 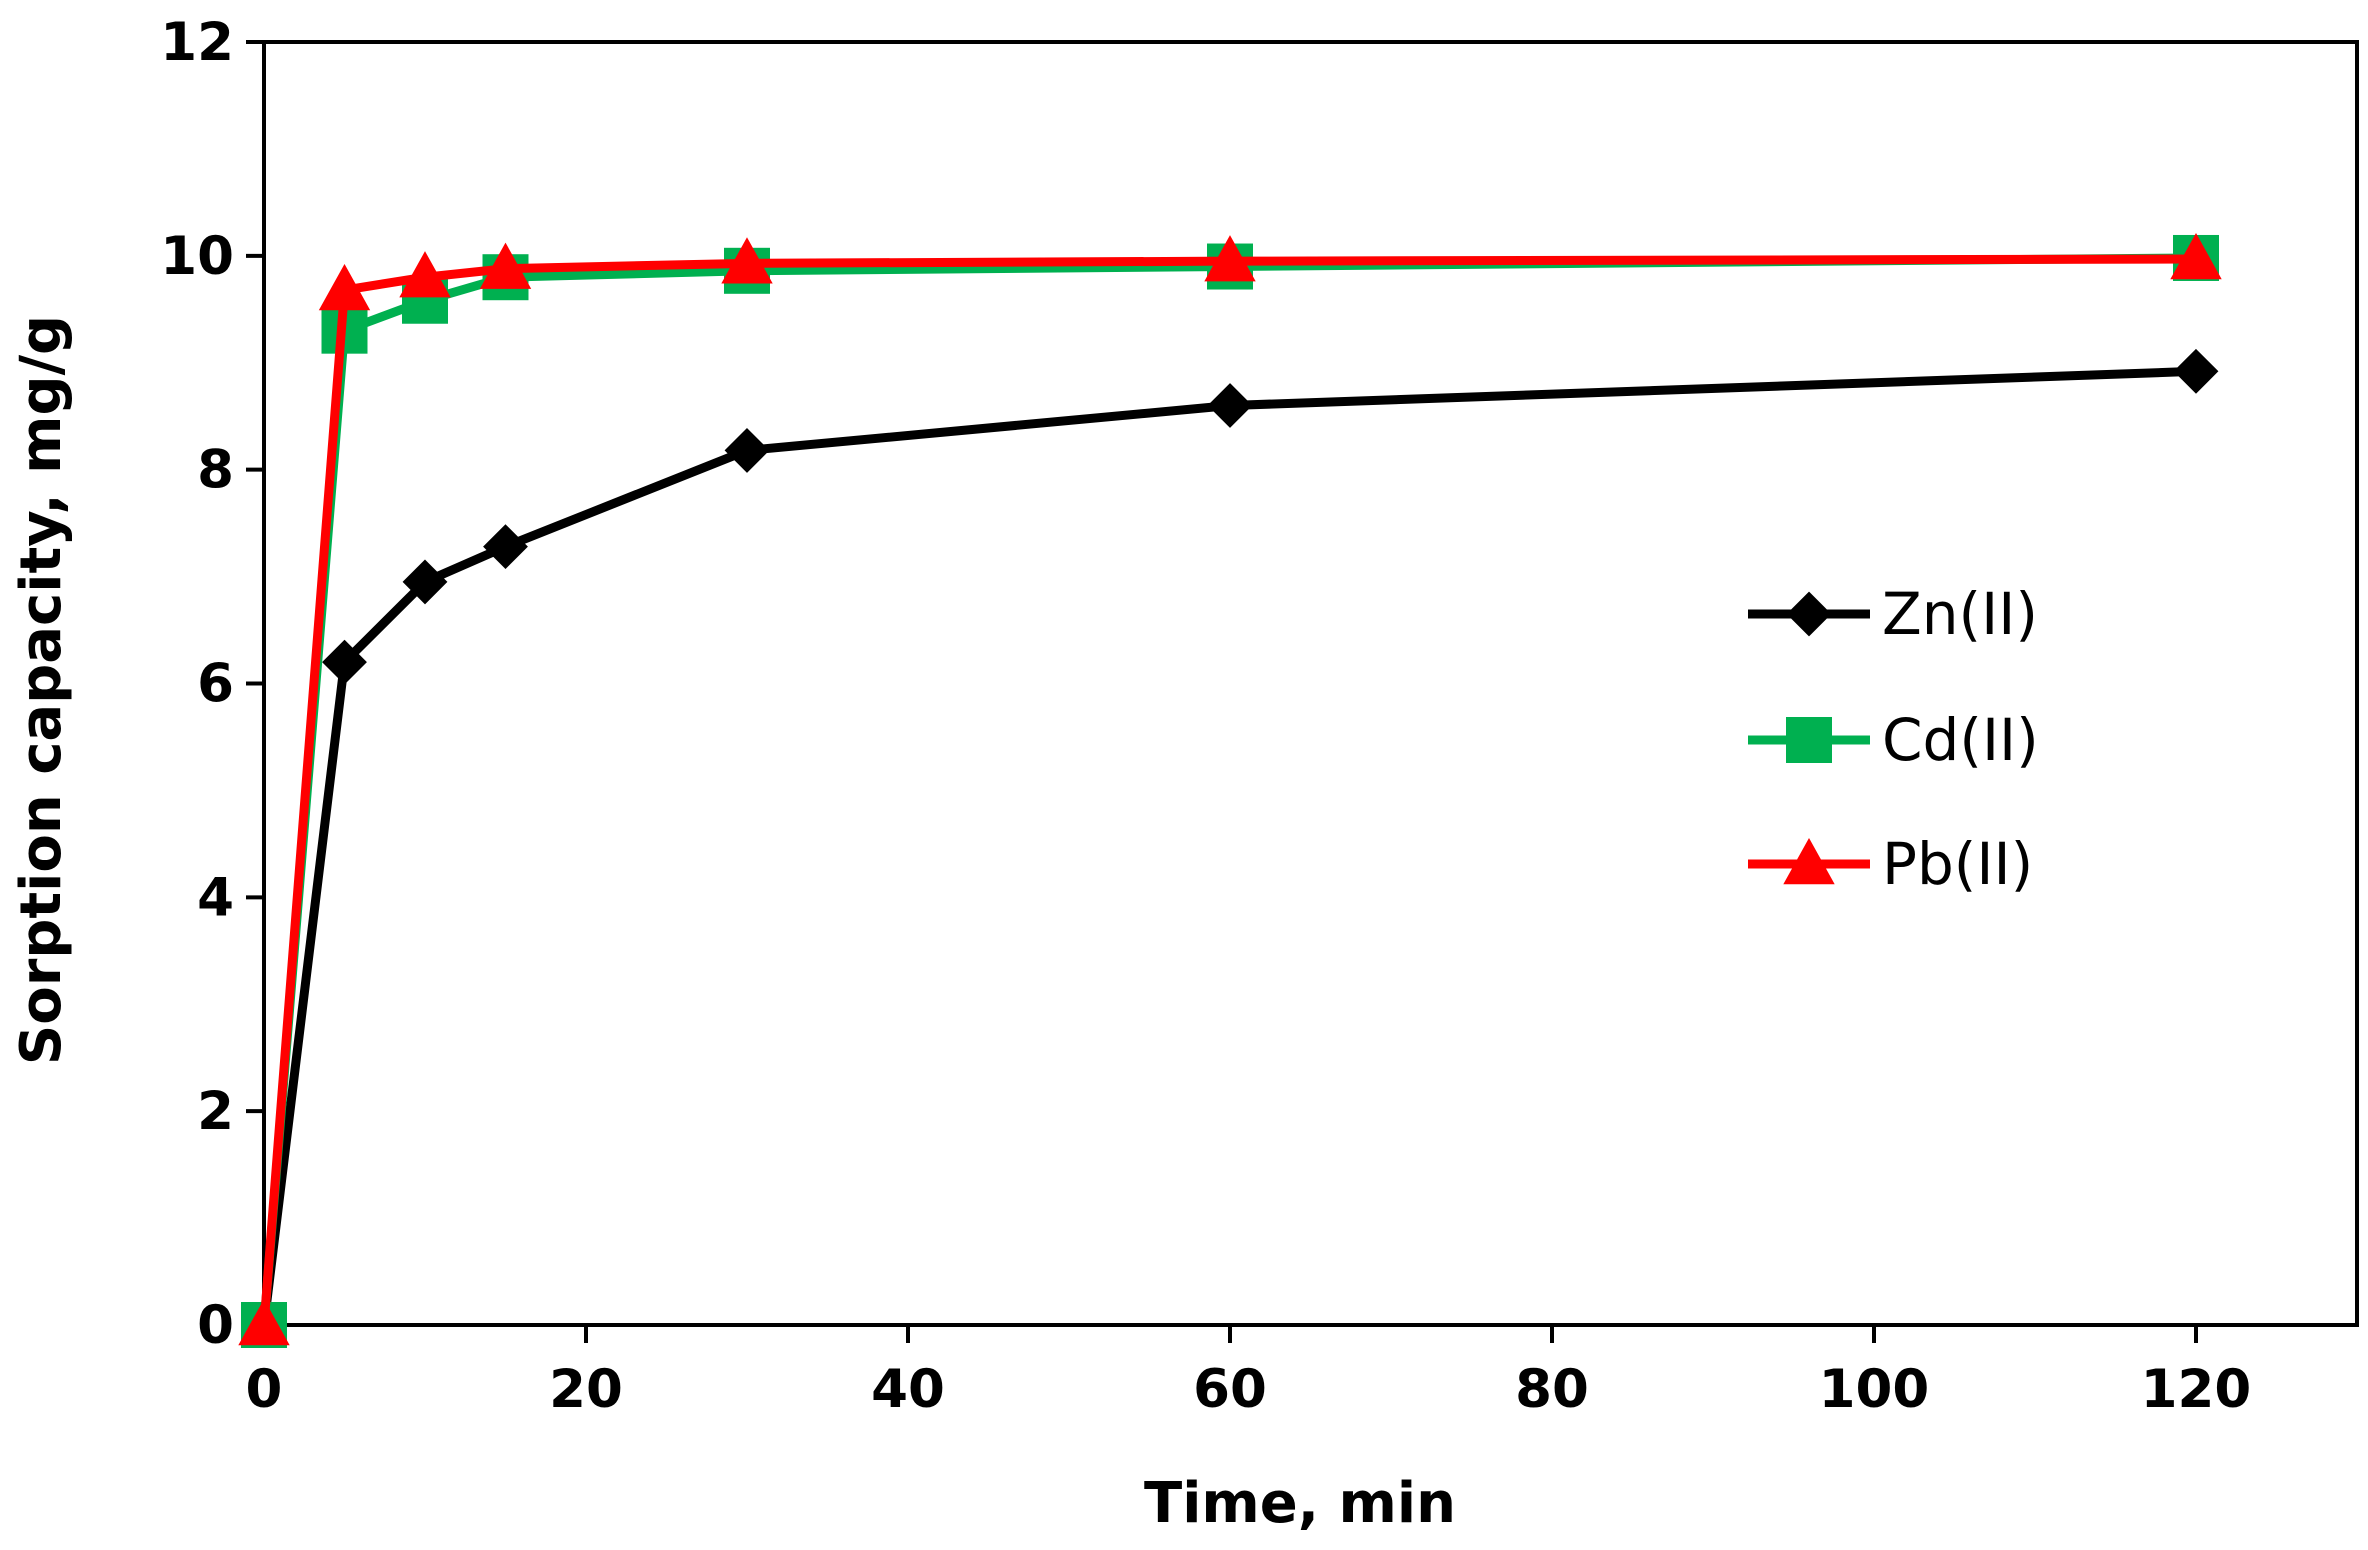 What do you see at coordinates (1957, 864) in the screenshot?
I see `legend-label: Pb(II)` at bounding box center [1957, 864].